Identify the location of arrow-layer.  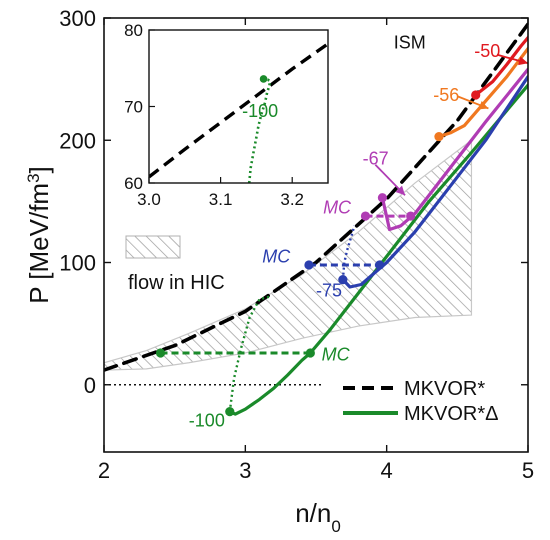
(451, 124).